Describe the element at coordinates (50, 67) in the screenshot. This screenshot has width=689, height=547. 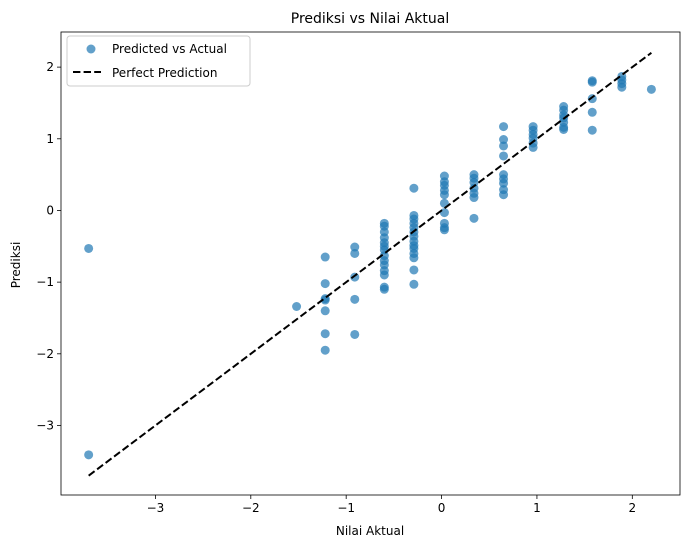
I see `y-tick-label: 2` at that location.